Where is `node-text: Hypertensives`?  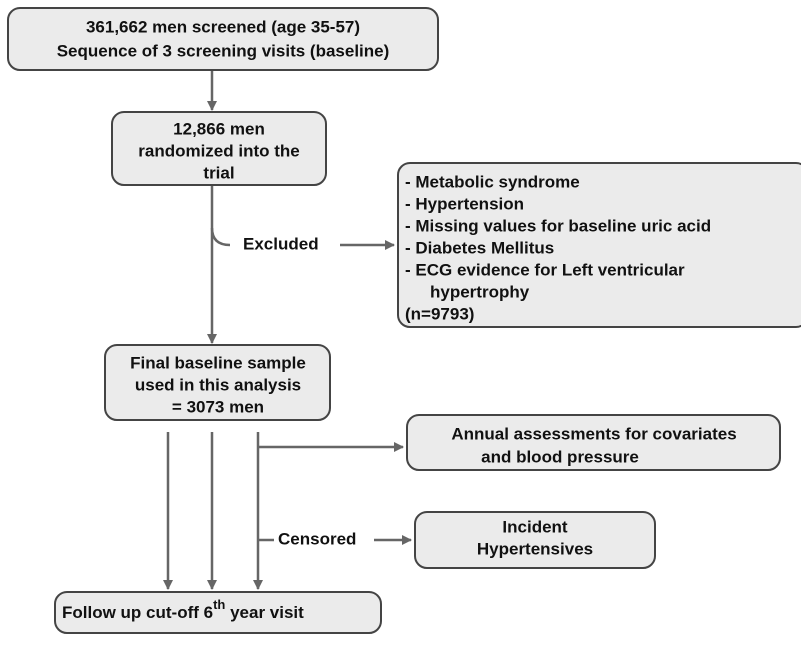
node-text: Hypertensives is located at coordinates (535, 548).